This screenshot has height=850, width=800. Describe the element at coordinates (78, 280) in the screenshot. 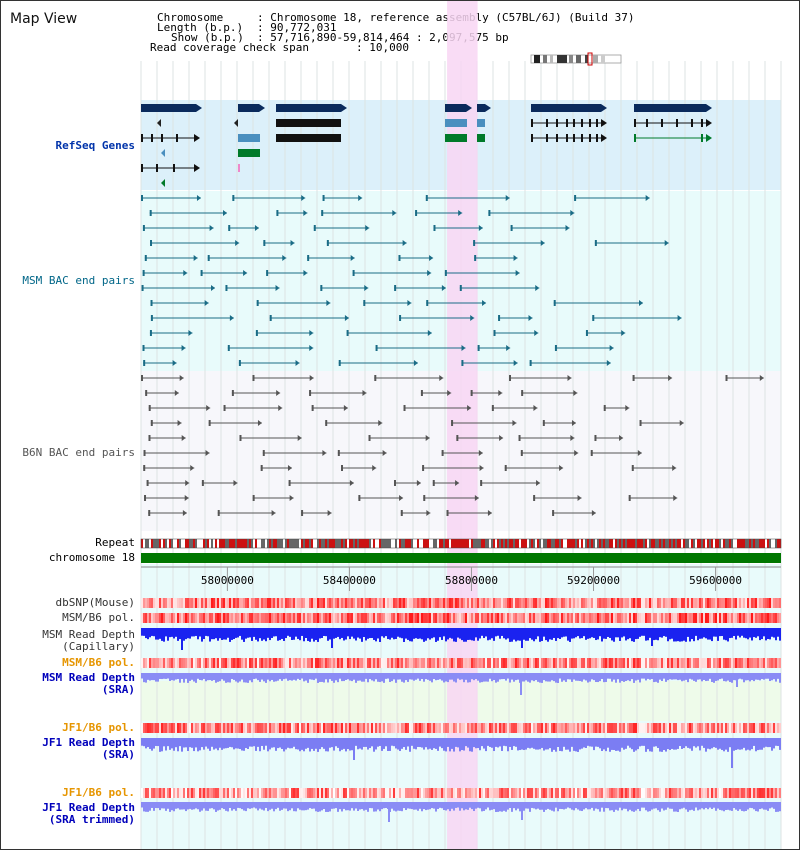

I see `msm-bac-track-label: MSM BAC end pairs` at that location.